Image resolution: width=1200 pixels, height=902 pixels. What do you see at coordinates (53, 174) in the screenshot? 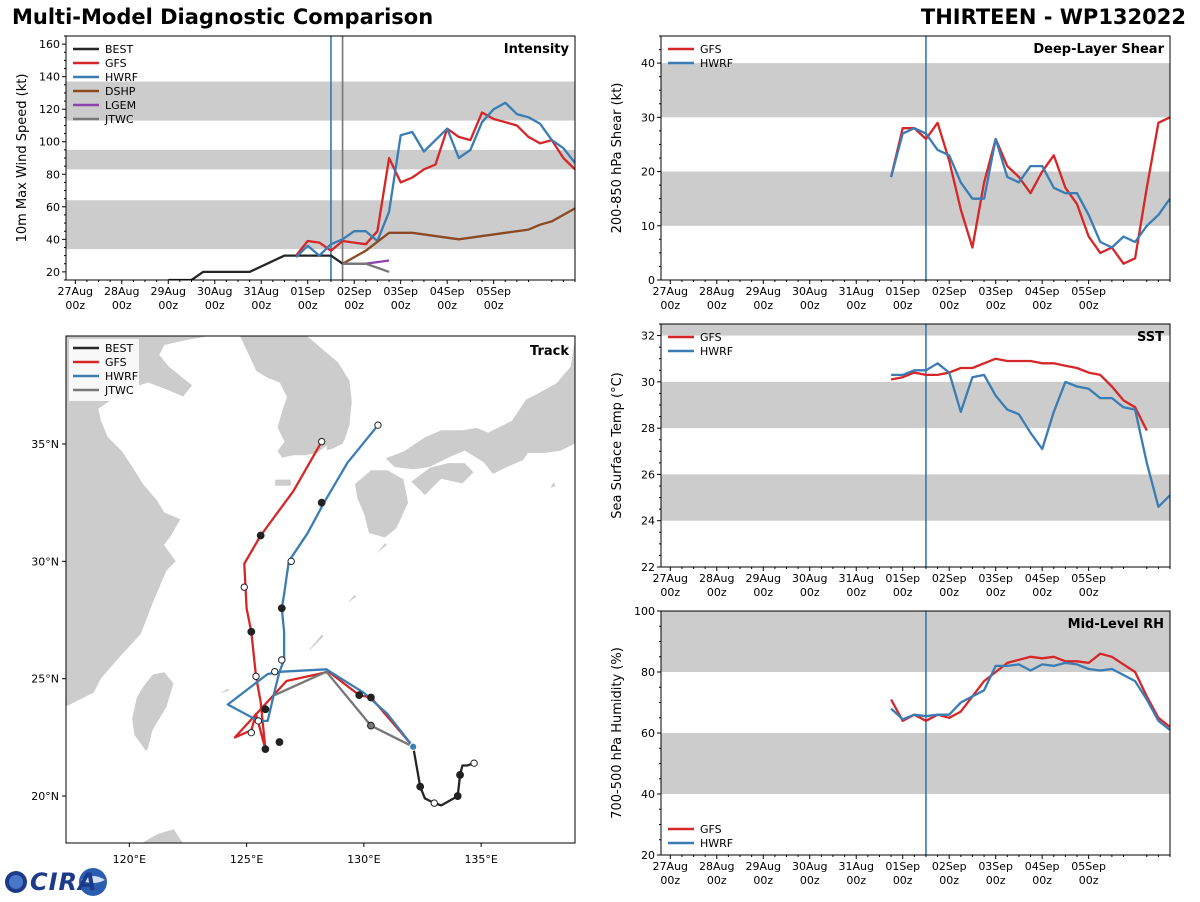
I see `y-tick-label: 80` at bounding box center [53, 174].